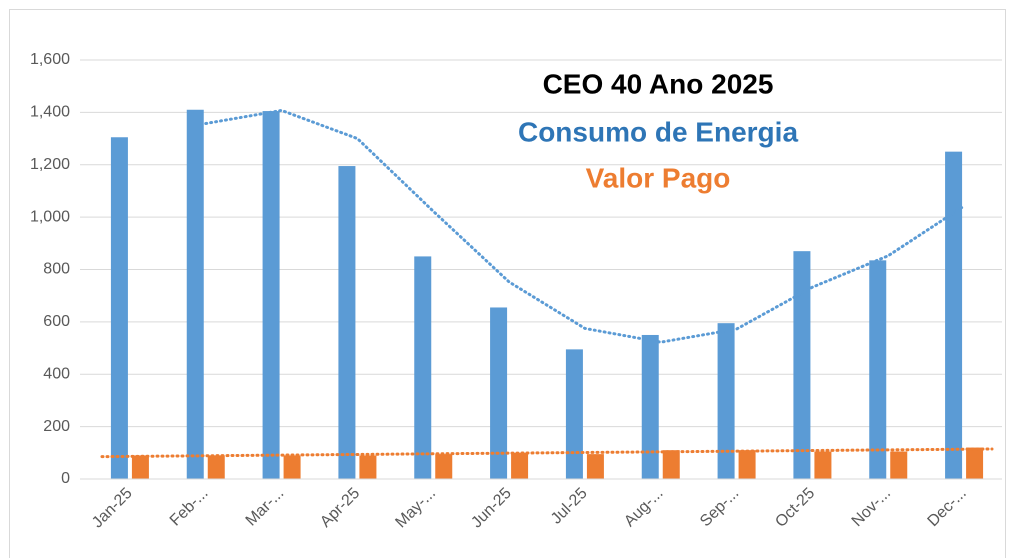 This screenshot has height=558, width=1015. Describe the element at coordinates (50, 164) in the screenshot. I see `y-tick-label: 1,200` at that location.